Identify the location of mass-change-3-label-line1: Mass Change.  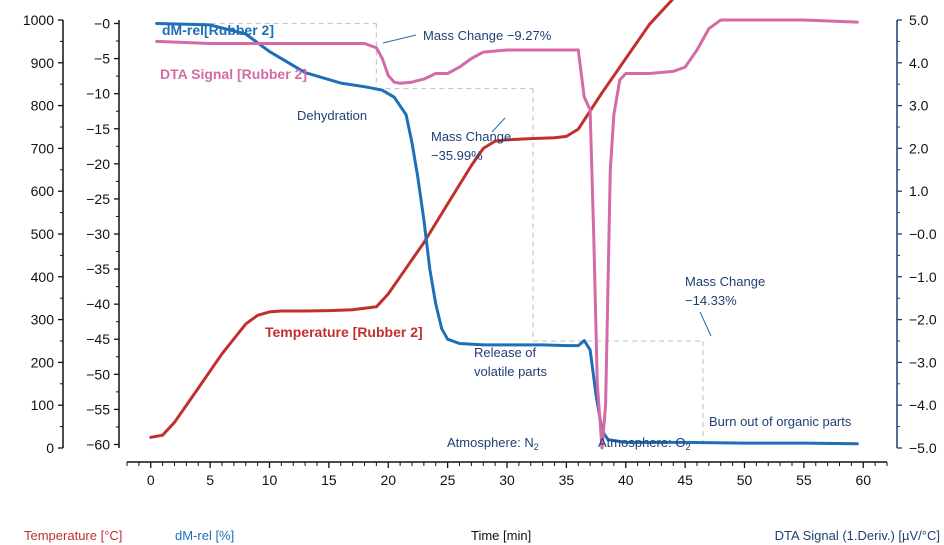
(725, 281).